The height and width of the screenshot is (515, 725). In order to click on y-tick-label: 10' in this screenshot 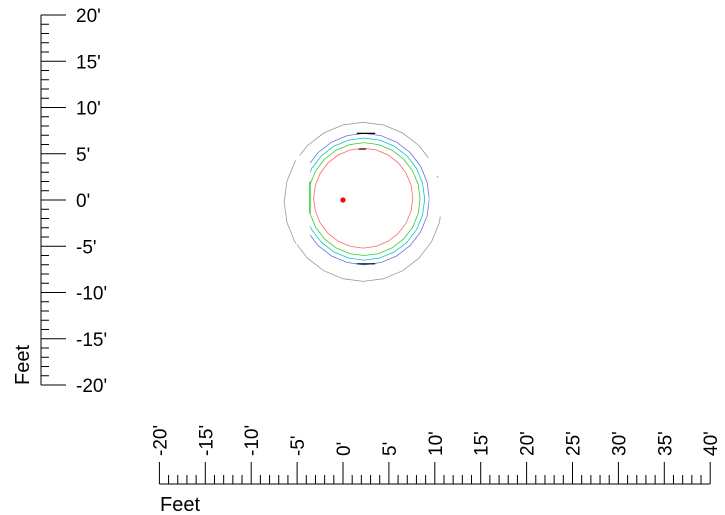, I will do `click(88, 109)`.